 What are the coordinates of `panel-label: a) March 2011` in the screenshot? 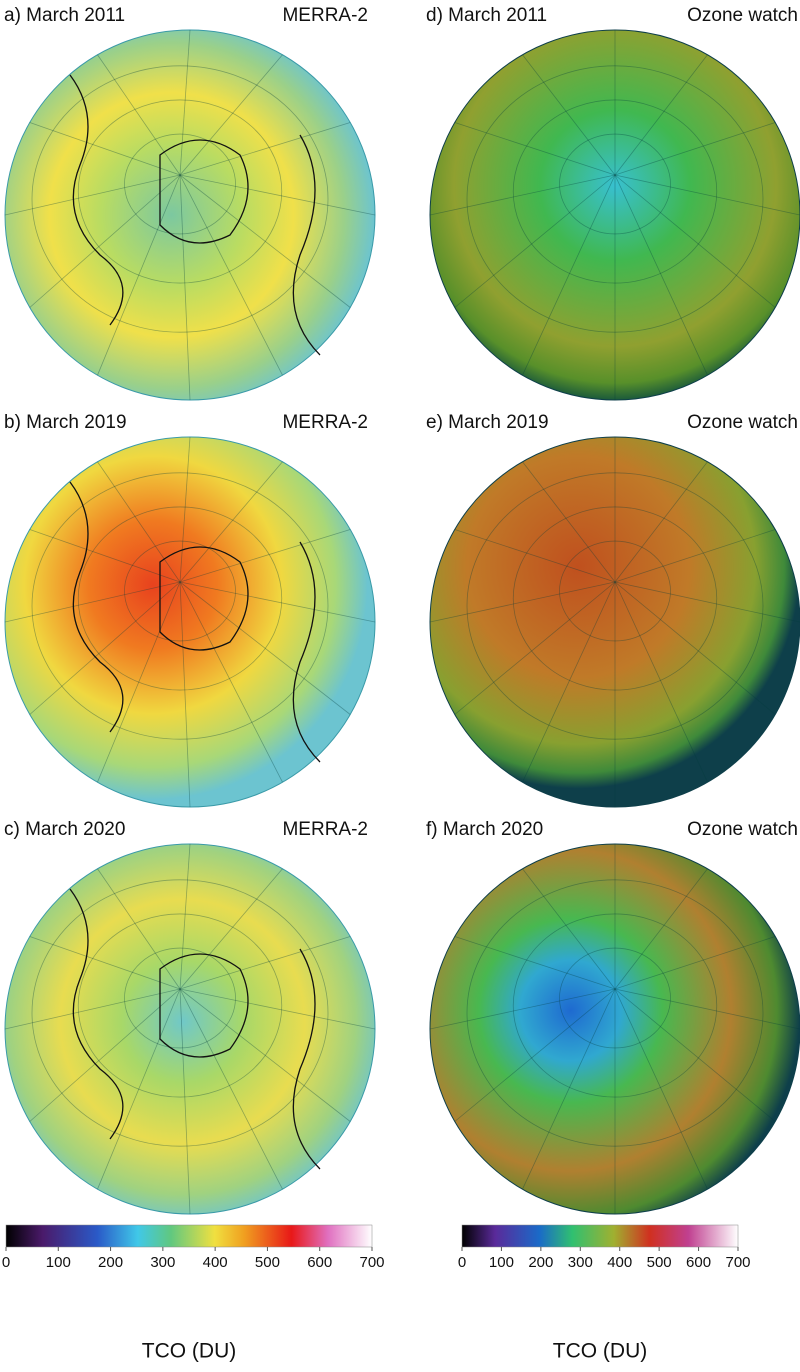 It's located at (64, 15).